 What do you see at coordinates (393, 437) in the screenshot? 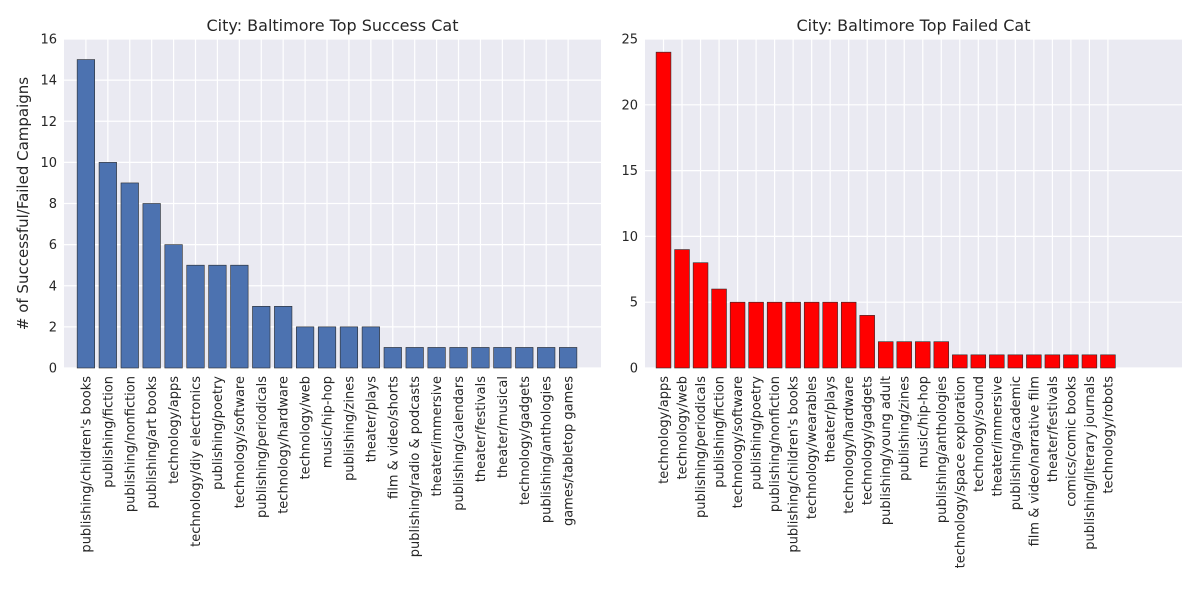
I see `x-tick-label: film & video/shorts` at bounding box center [393, 437].